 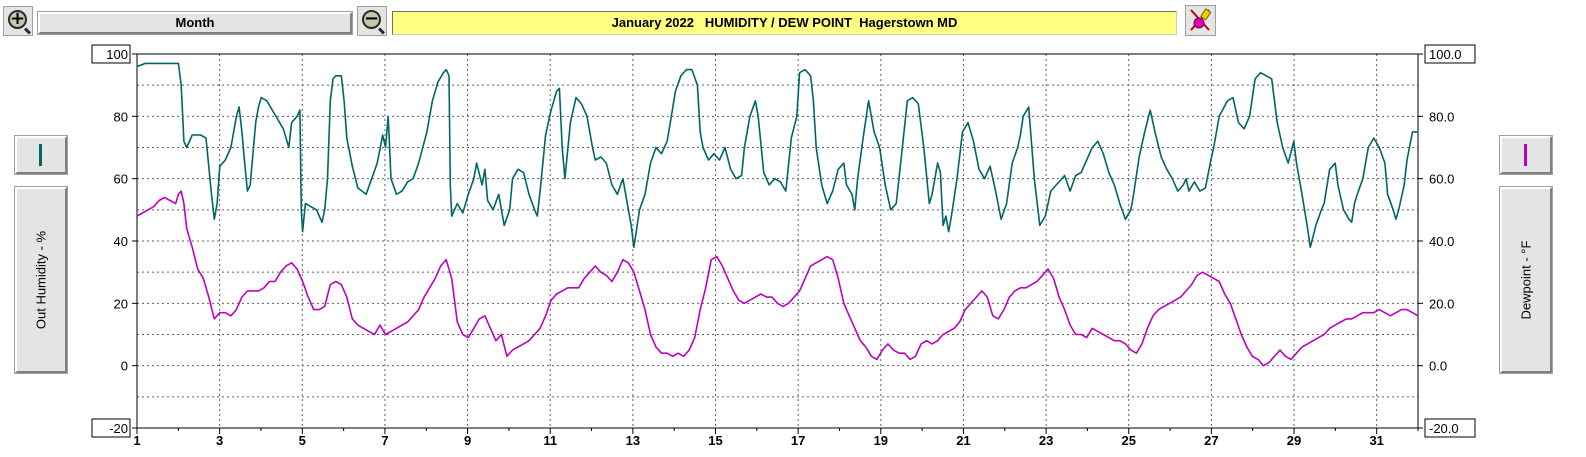 I want to click on x-tick-label: 13, so click(x=633, y=440).